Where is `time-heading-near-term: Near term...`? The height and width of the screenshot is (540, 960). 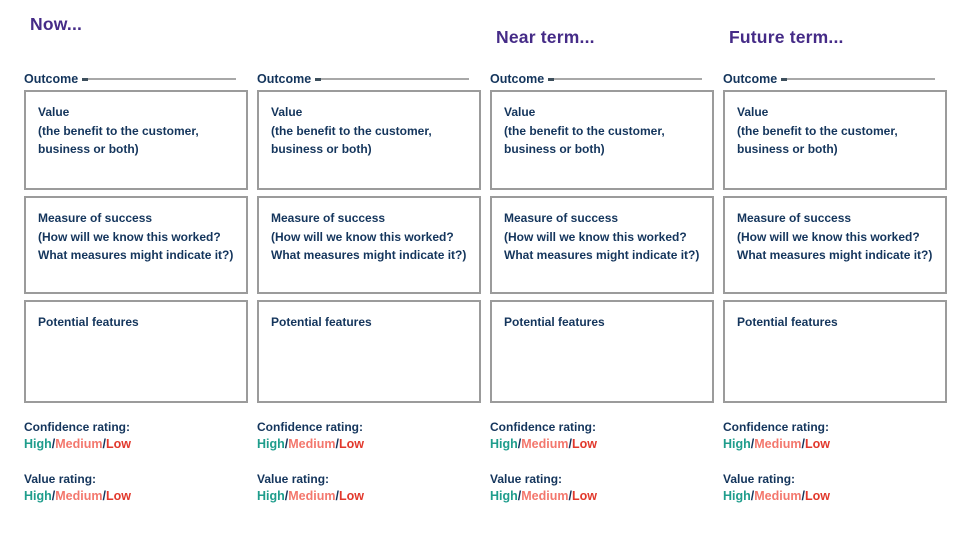 time-heading-near-term: Near term... is located at coordinates (545, 37).